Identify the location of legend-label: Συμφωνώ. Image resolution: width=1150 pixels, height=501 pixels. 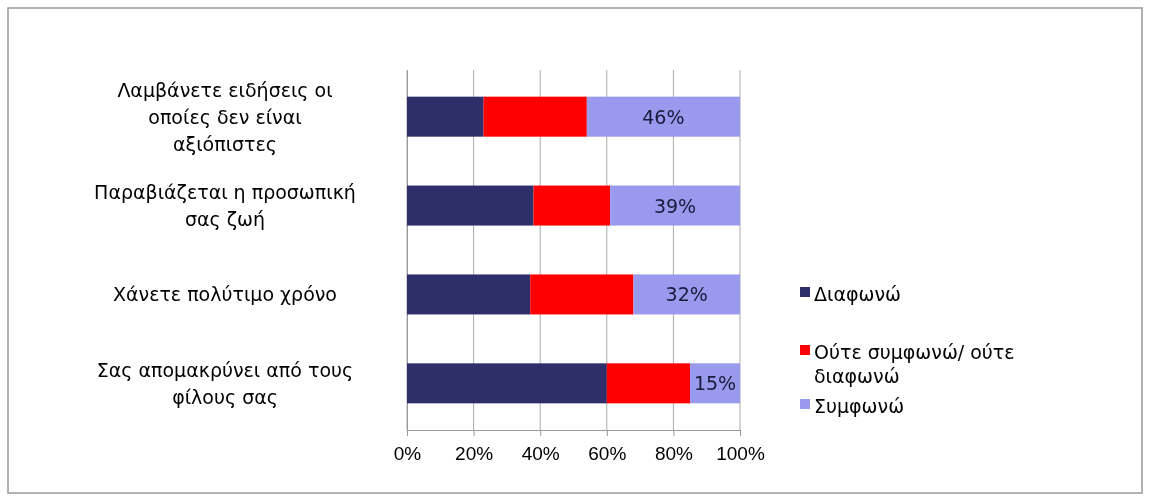
(859, 406).